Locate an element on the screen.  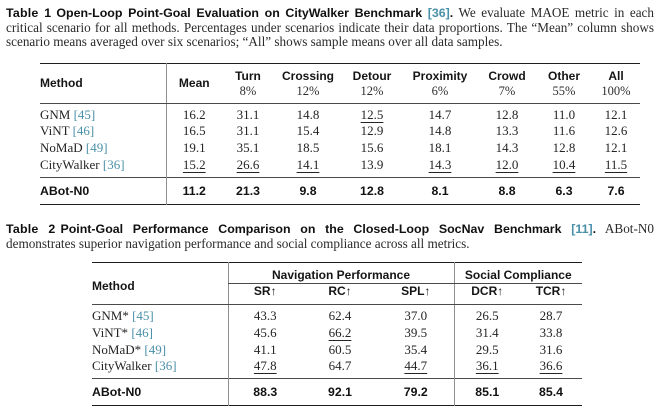
value-cell: 33.8 is located at coordinates (551, 332).